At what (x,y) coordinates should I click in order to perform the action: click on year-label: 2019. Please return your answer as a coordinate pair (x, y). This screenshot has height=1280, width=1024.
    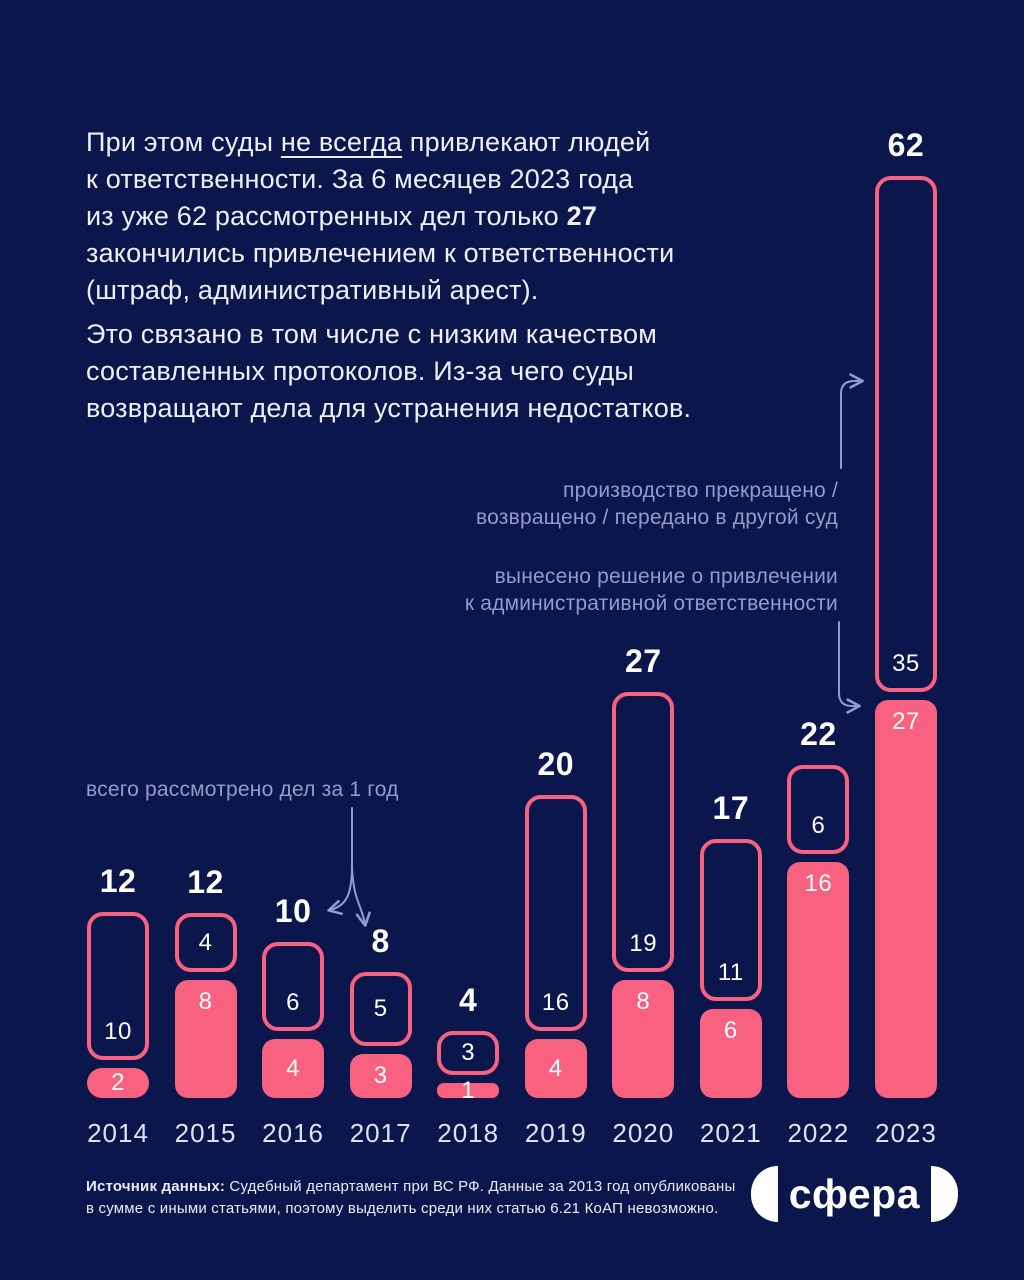
    Looking at the image, I should click on (555, 1133).